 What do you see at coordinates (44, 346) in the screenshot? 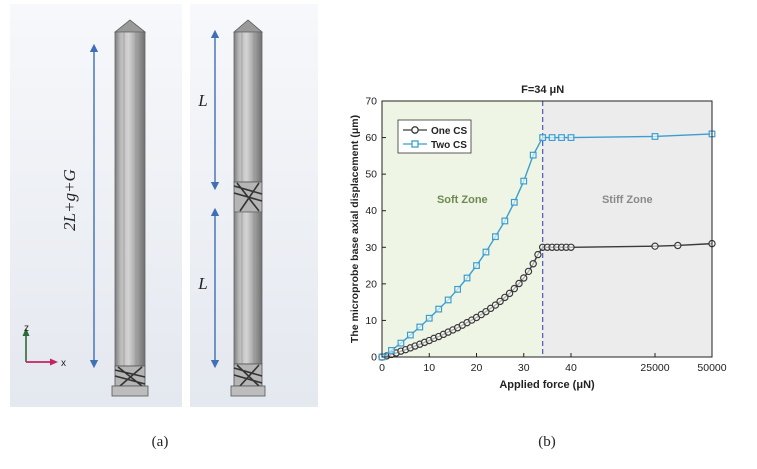
I see `axis-triad: z x` at bounding box center [44, 346].